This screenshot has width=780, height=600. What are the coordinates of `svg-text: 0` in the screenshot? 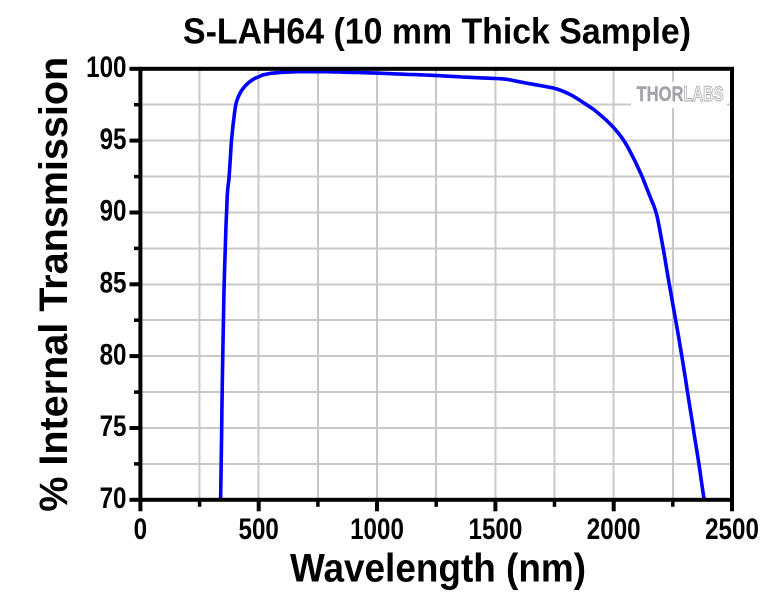 It's located at (140, 529).